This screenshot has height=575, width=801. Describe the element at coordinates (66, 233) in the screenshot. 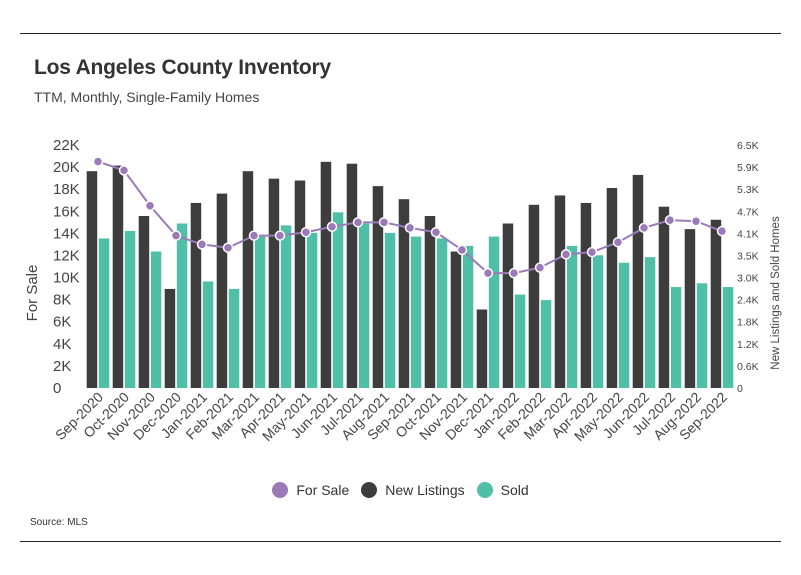

I see `y-tick-label: 14K` at that location.